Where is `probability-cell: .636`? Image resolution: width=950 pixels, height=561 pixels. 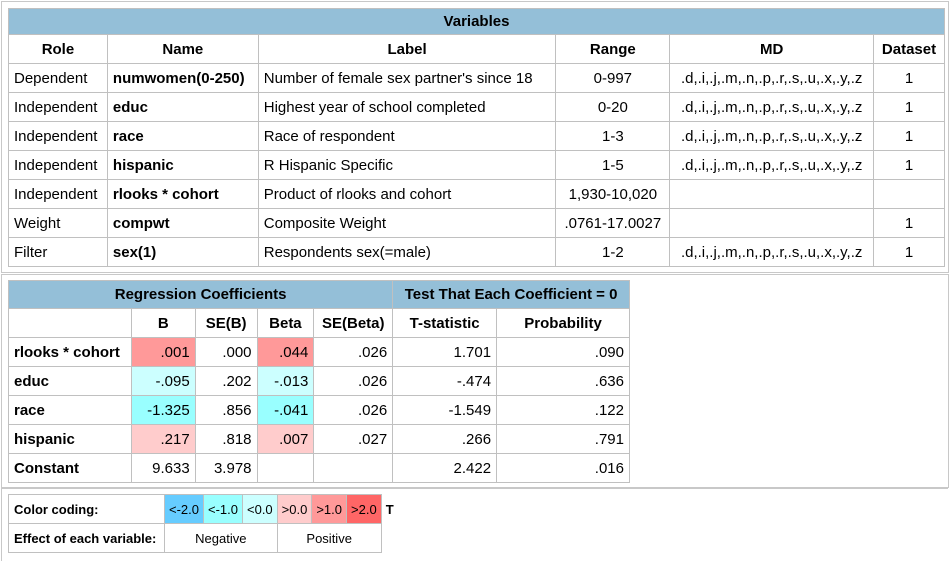
probability-cell: .636 is located at coordinates (563, 381).